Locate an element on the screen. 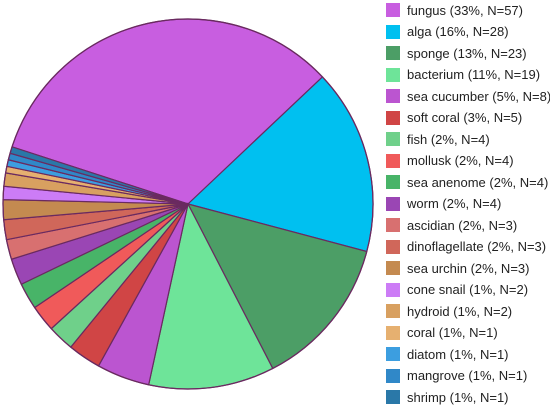 The height and width of the screenshot is (408, 550). legend-item: mollusk (2%, N=4) is located at coordinates (450, 161).